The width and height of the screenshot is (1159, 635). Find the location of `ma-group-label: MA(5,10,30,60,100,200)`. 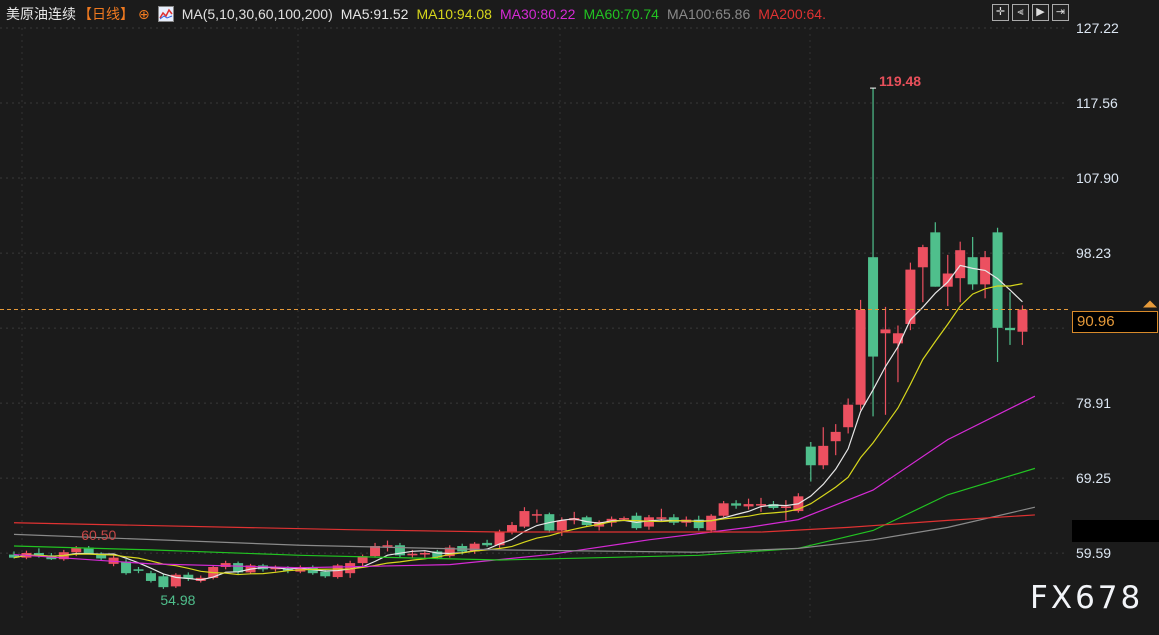

ma-group-label: MA(5,10,30,60,100,200) is located at coordinates (257, 14).